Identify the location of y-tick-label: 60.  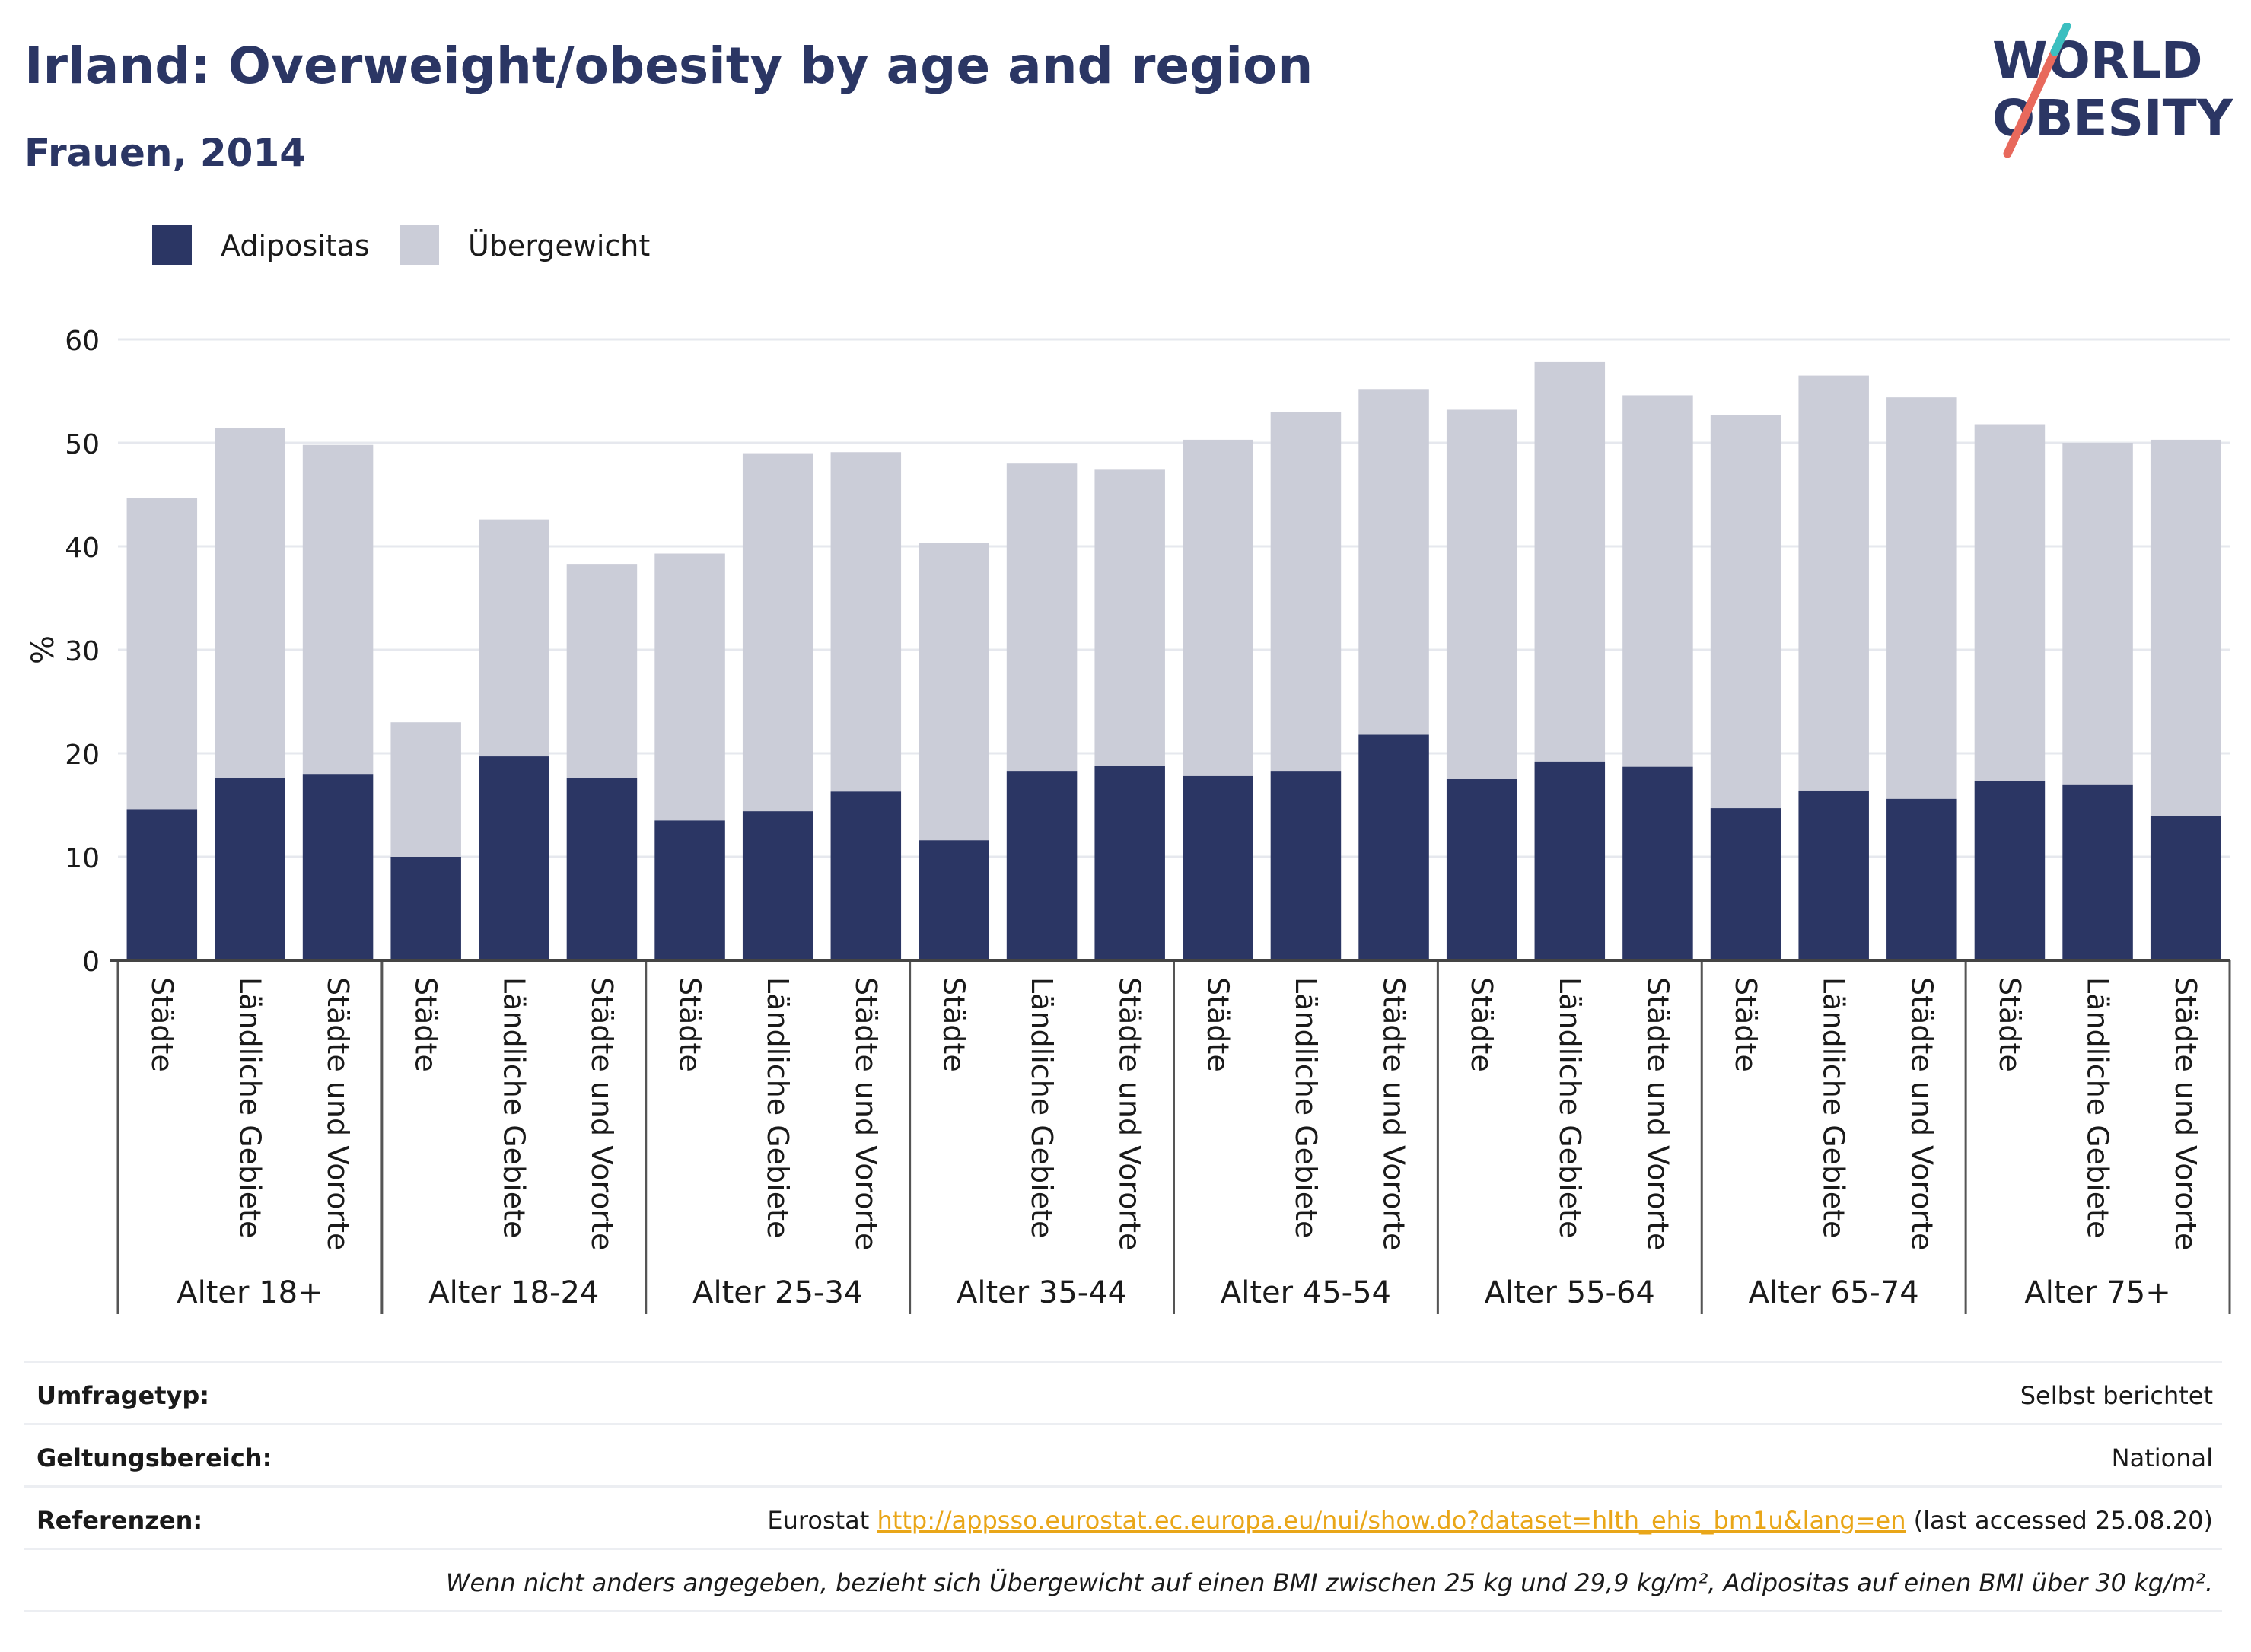
(82, 341).